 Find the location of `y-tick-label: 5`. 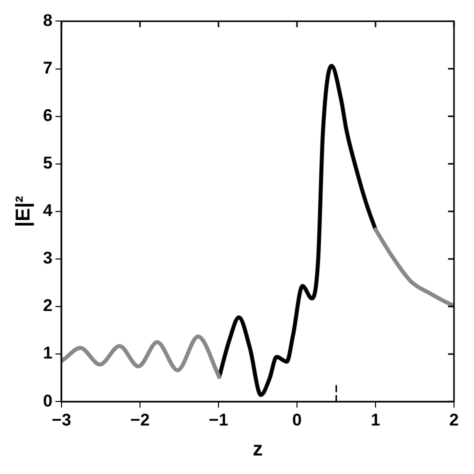

y-tick-label: 5 is located at coordinates (47, 163).